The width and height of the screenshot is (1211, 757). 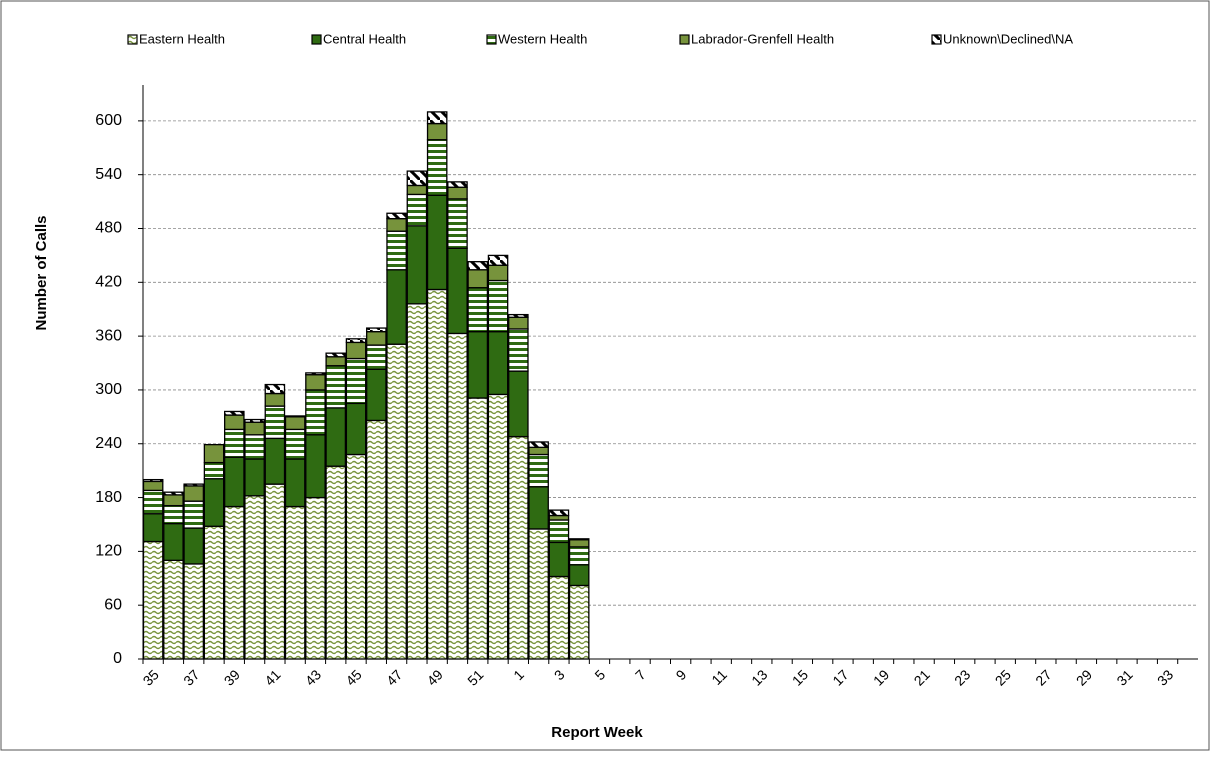 I want to click on y-tick-label: 360, so click(x=108, y=335).